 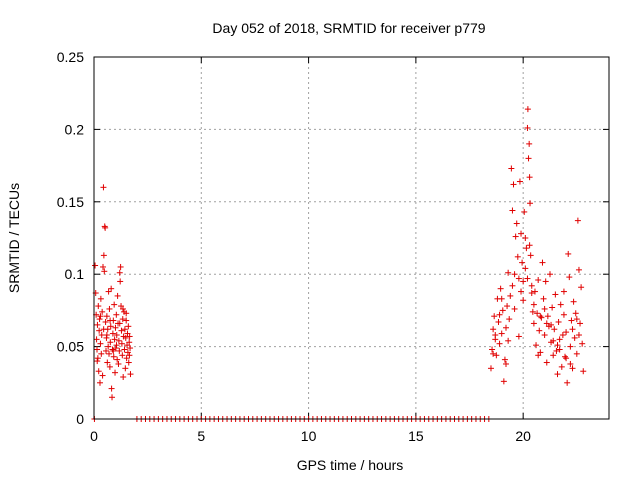 I want to click on x-axis-label: GPS time / hours, so click(x=350, y=465).